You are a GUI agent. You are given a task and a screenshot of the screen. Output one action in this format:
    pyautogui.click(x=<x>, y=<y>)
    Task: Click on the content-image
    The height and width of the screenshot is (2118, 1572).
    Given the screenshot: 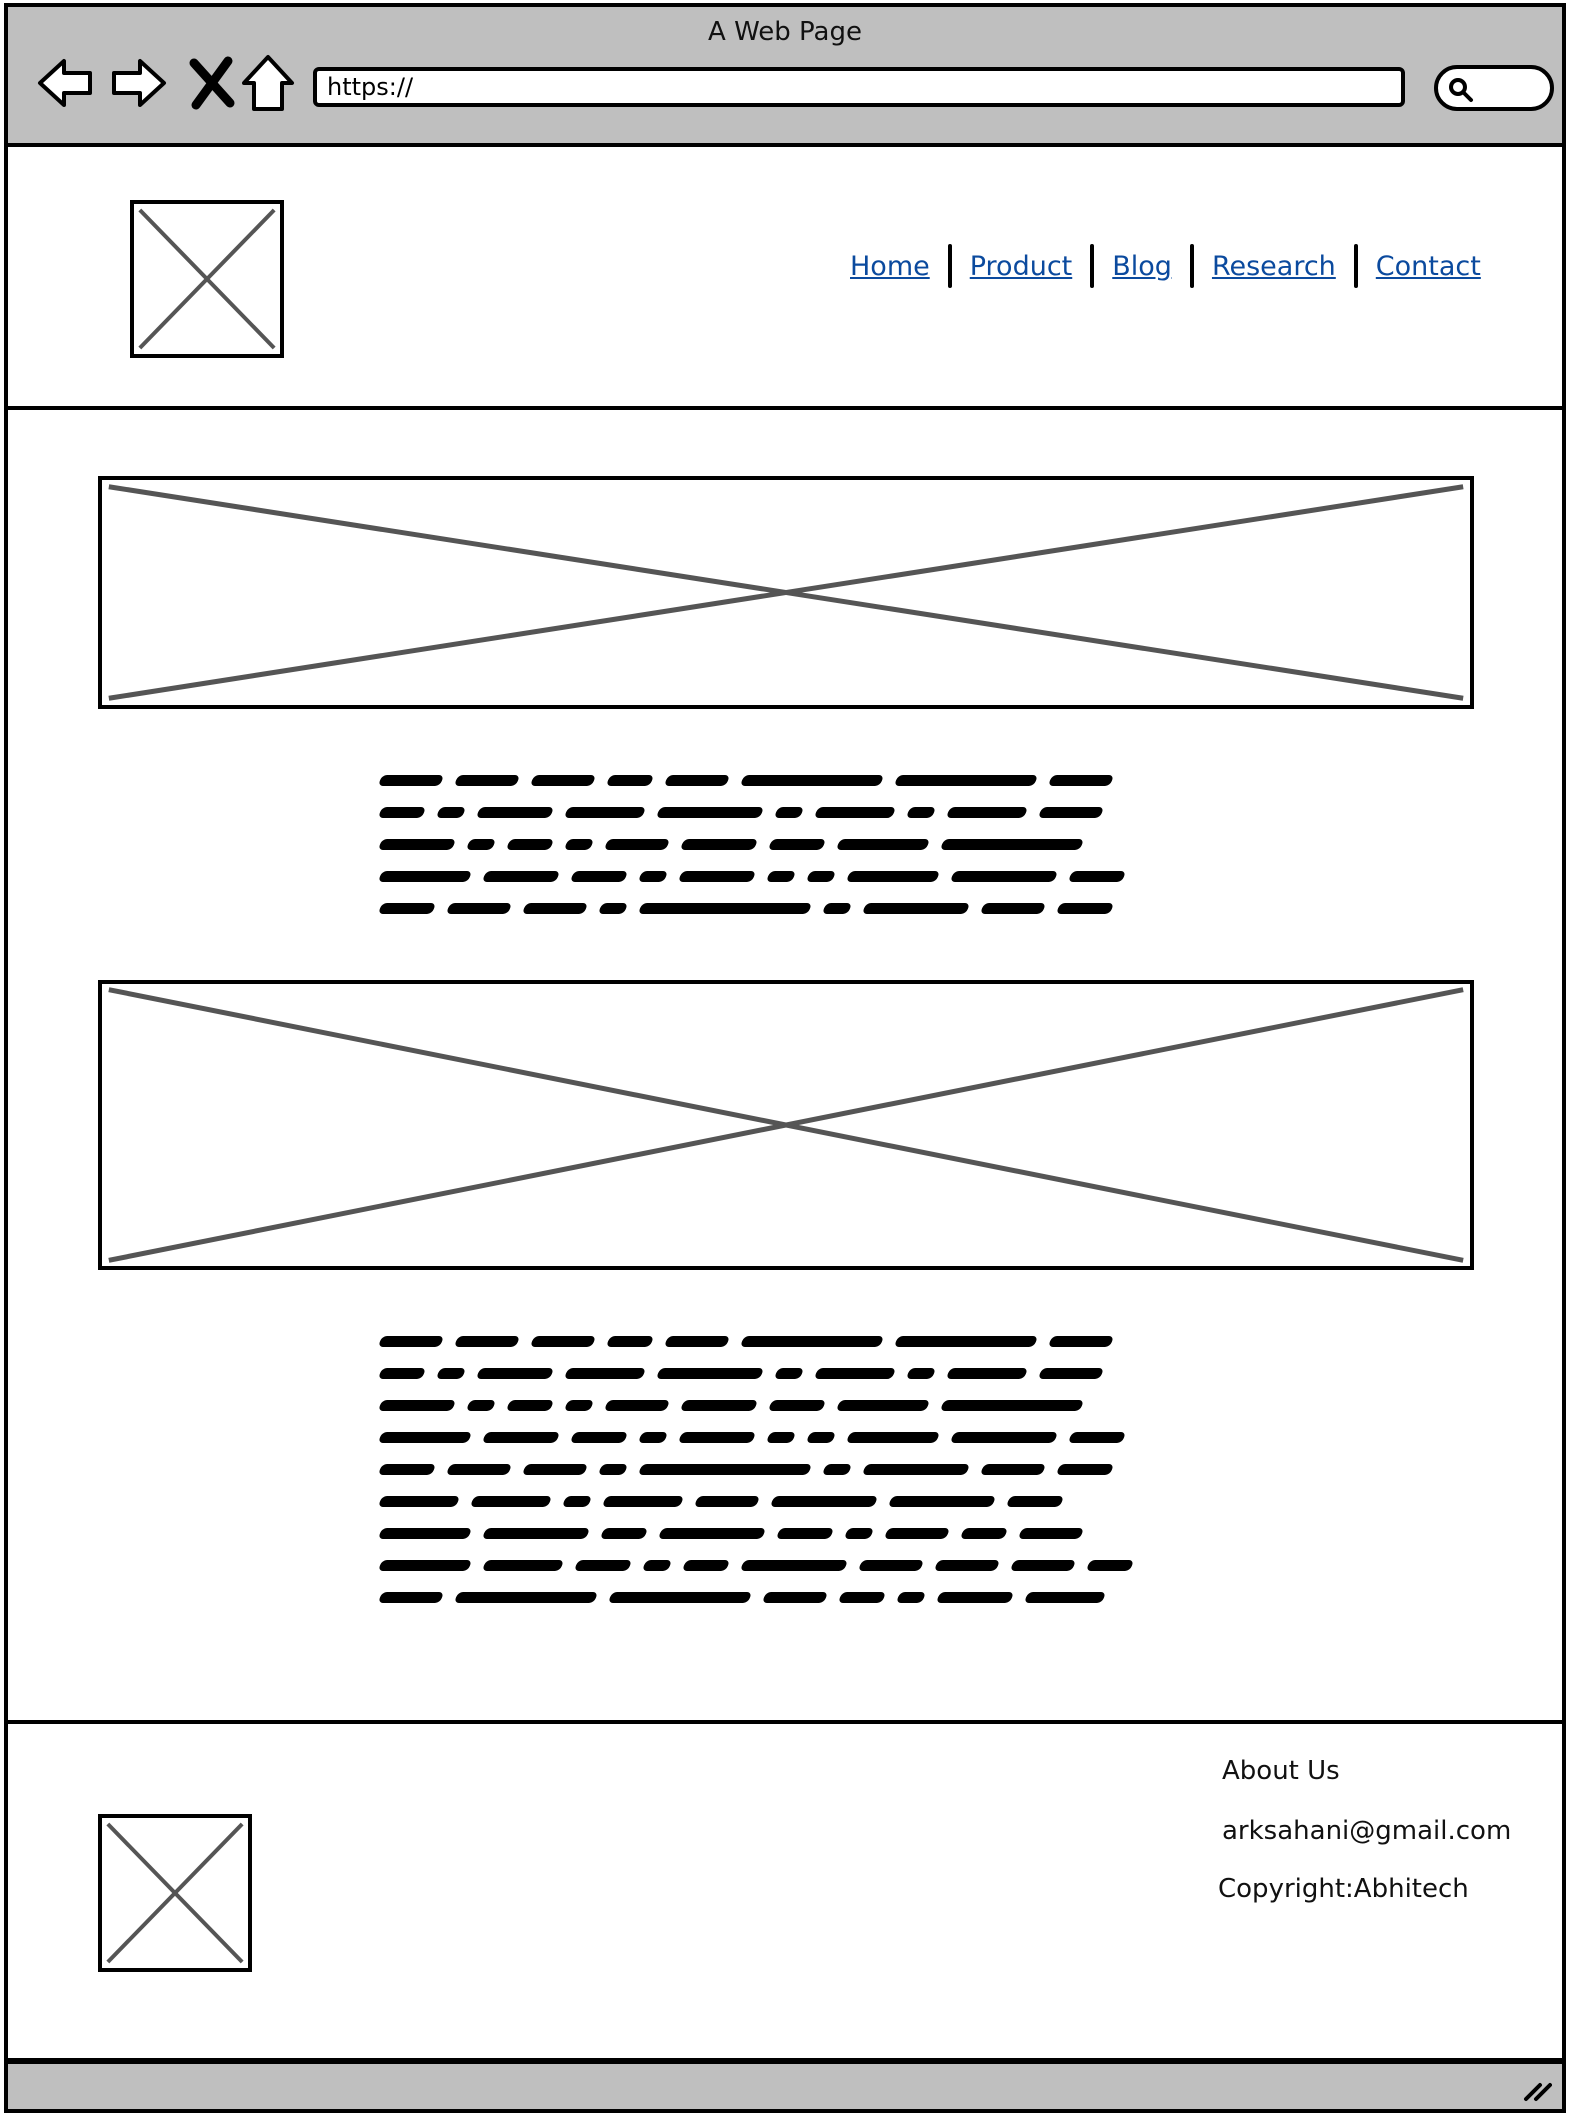 What is the action you would take?
    pyautogui.click(x=786, y=1125)
    